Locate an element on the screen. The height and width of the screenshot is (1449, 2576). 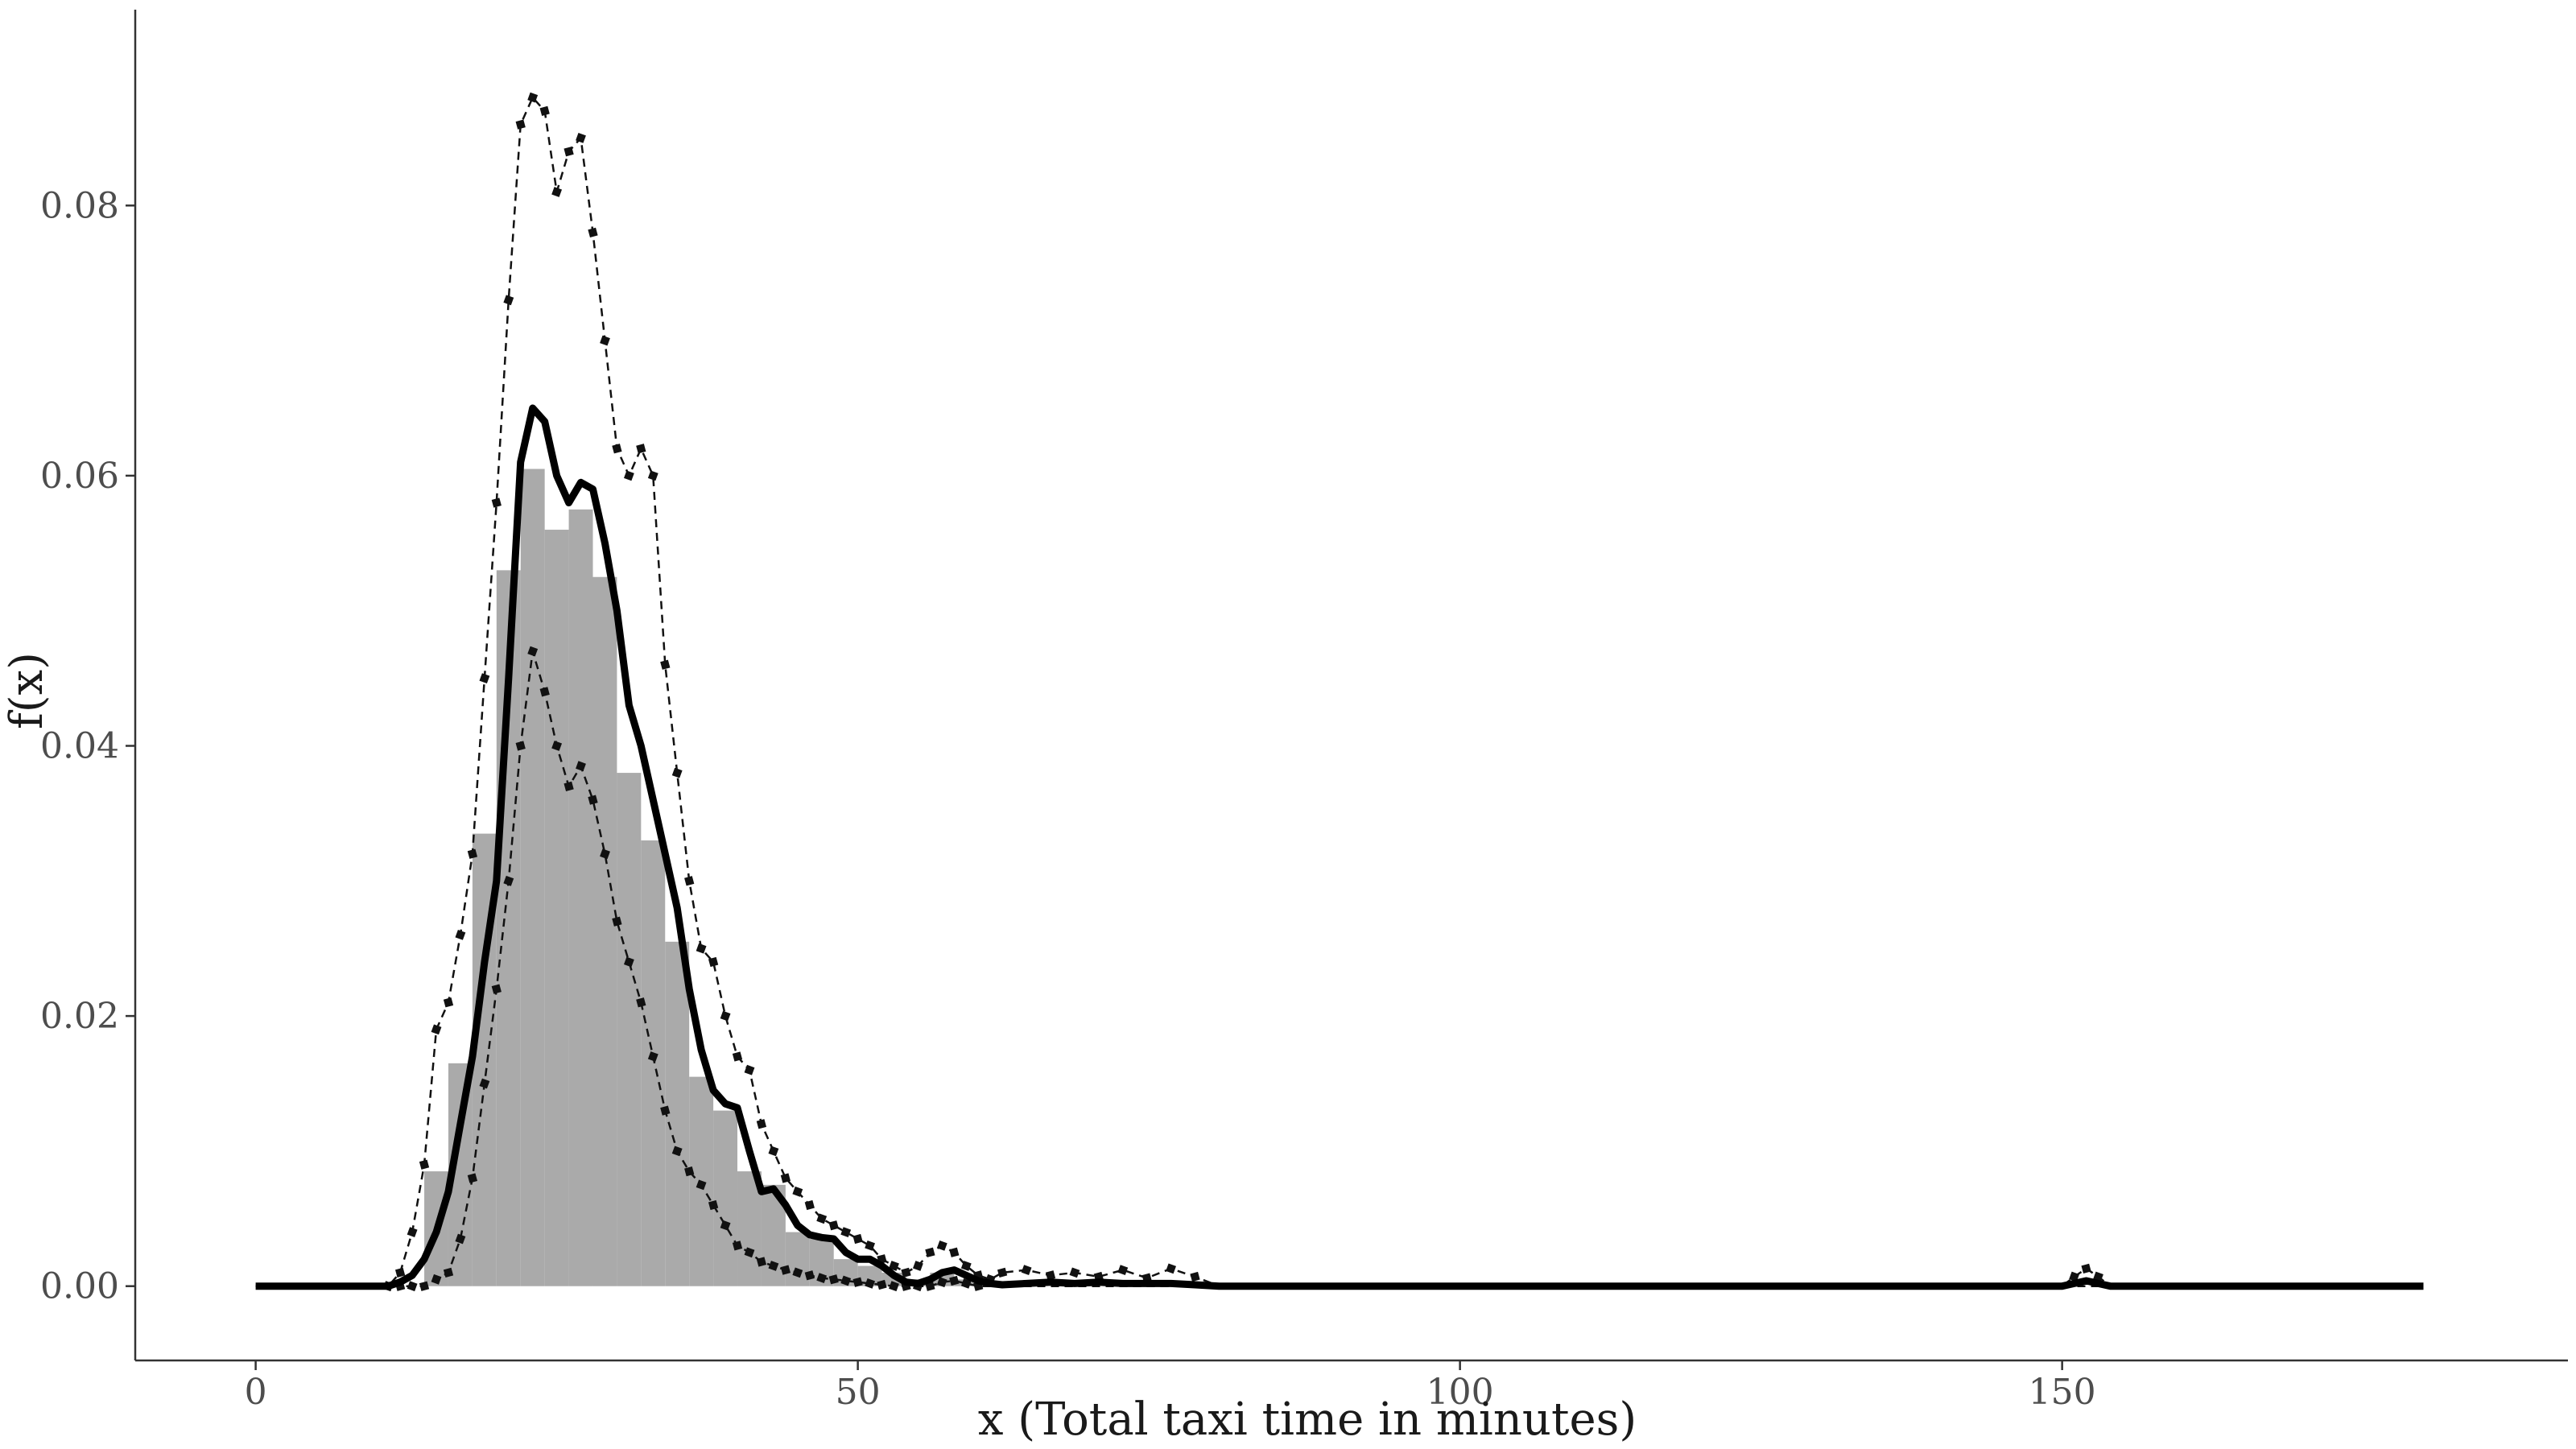
y-tick-label: 0.00 is located at coordinates (79, 1286).